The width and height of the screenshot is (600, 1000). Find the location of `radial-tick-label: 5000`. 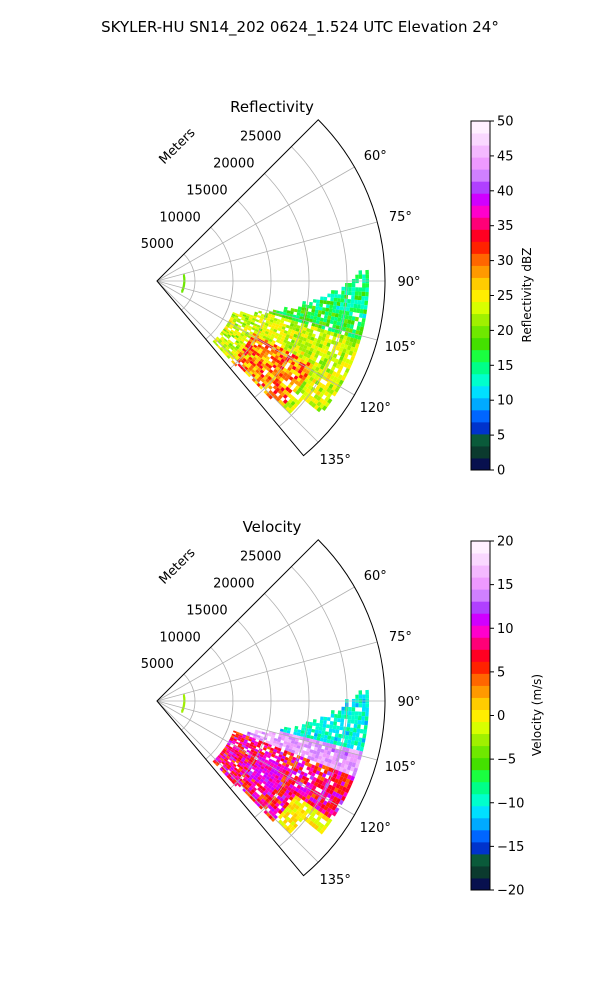

radial-tick-label: 5000 is located at coordinates (157, 244).